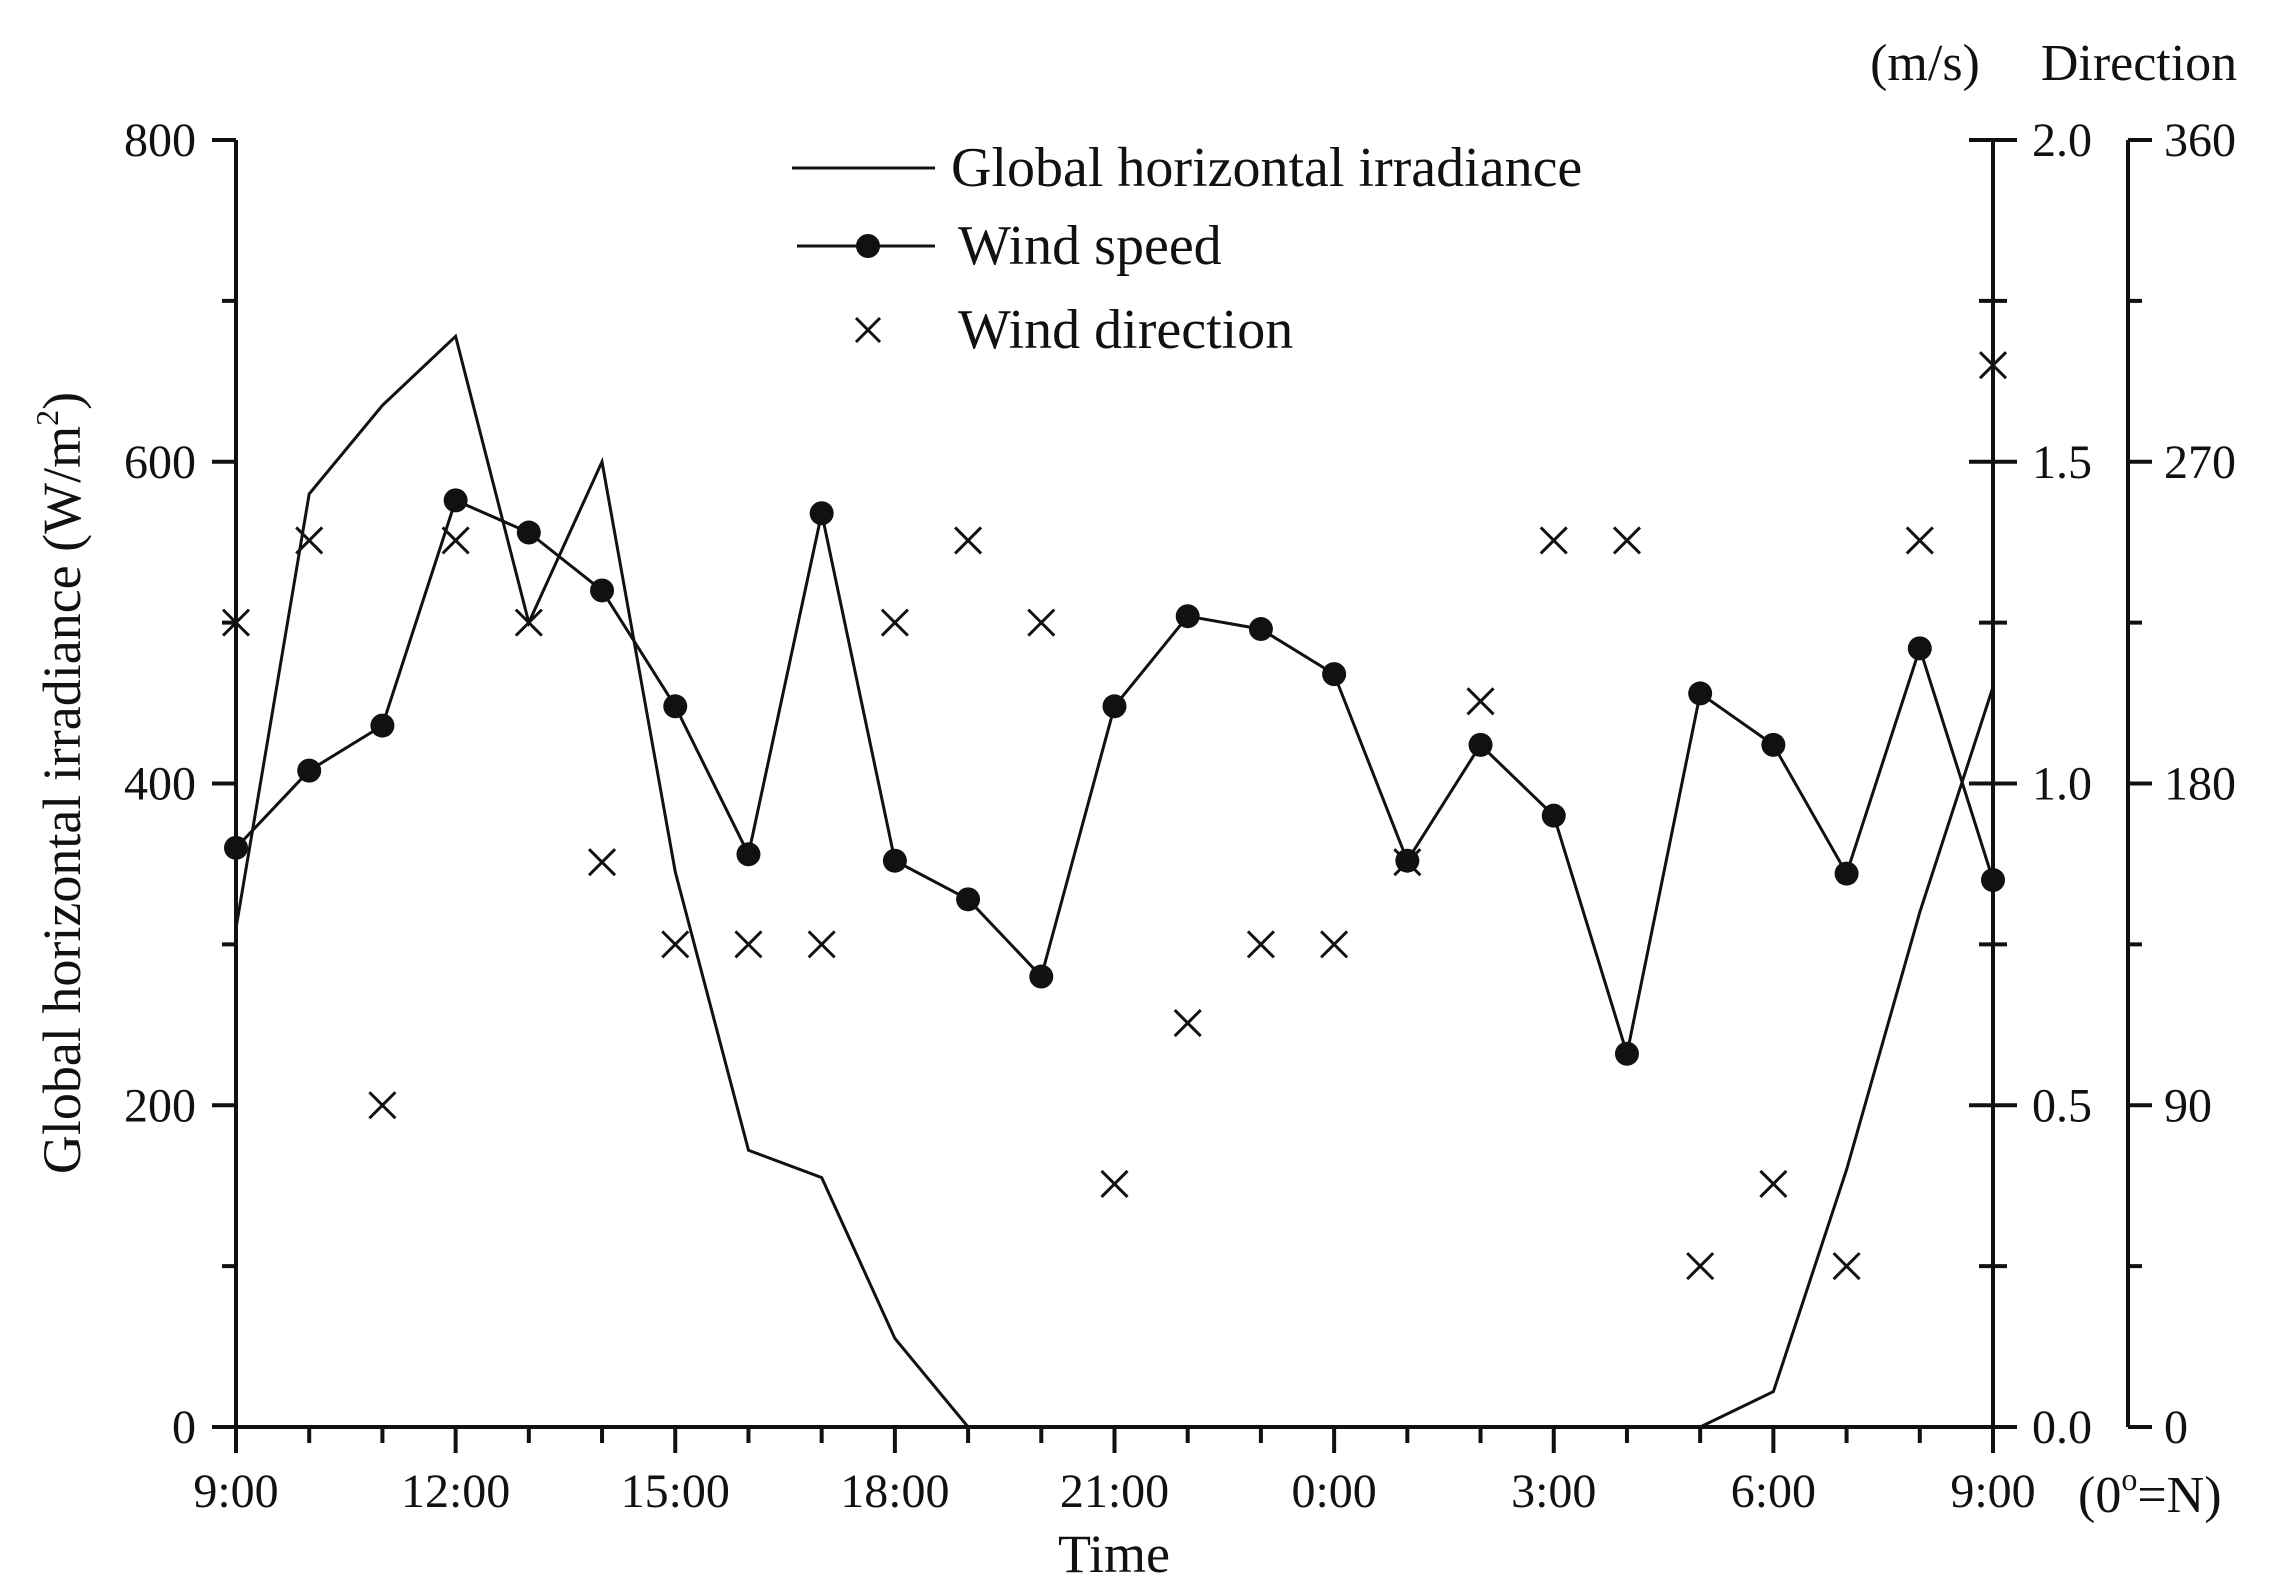 This screenshot has height=1585, width=2281. What do you see at coordinates (2062, 462) in the screenshot?
I see `speed-y-tick-label: 1.5` at bounding box center [2062, 462].